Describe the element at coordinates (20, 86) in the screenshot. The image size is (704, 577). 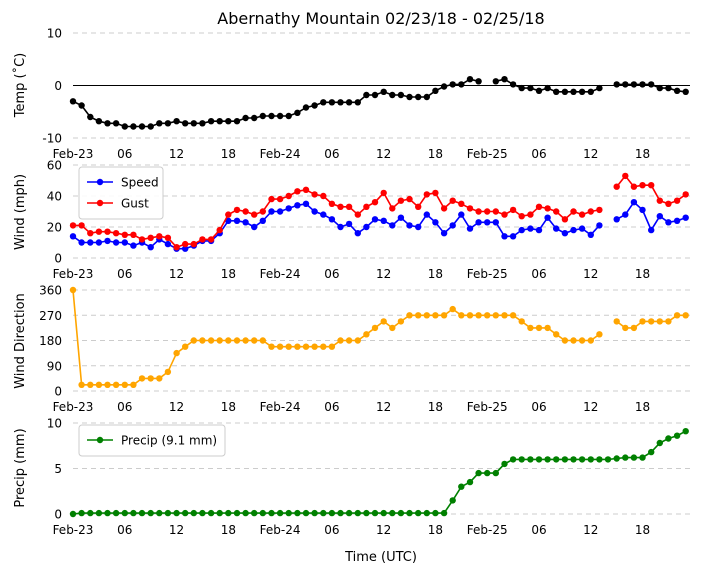
I see `y-axis-label: Temp (˚C)` at that location.